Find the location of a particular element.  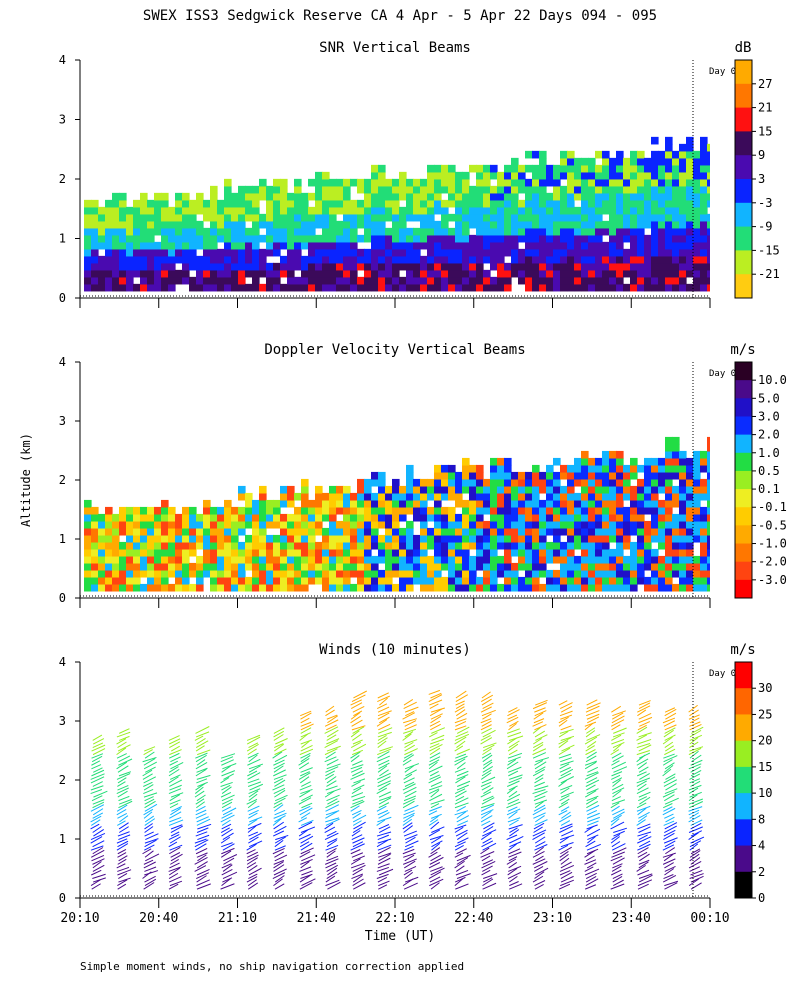

colorbar-label: -1.0 is located at coordinates (772, 544).